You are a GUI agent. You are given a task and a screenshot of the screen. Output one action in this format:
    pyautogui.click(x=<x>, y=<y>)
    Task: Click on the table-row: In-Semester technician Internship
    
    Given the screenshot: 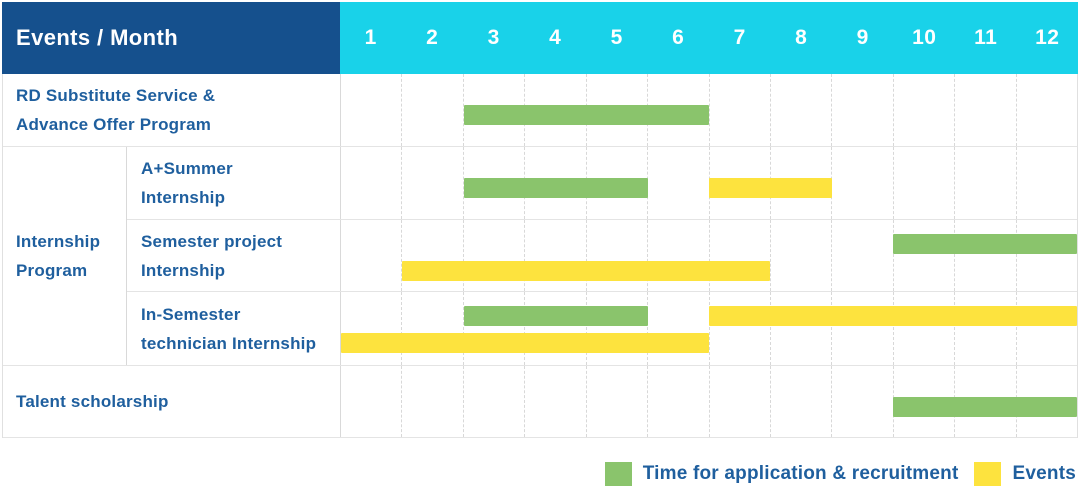 What is the action you would take?
    pyautogui.click(x=602, y=328)
    